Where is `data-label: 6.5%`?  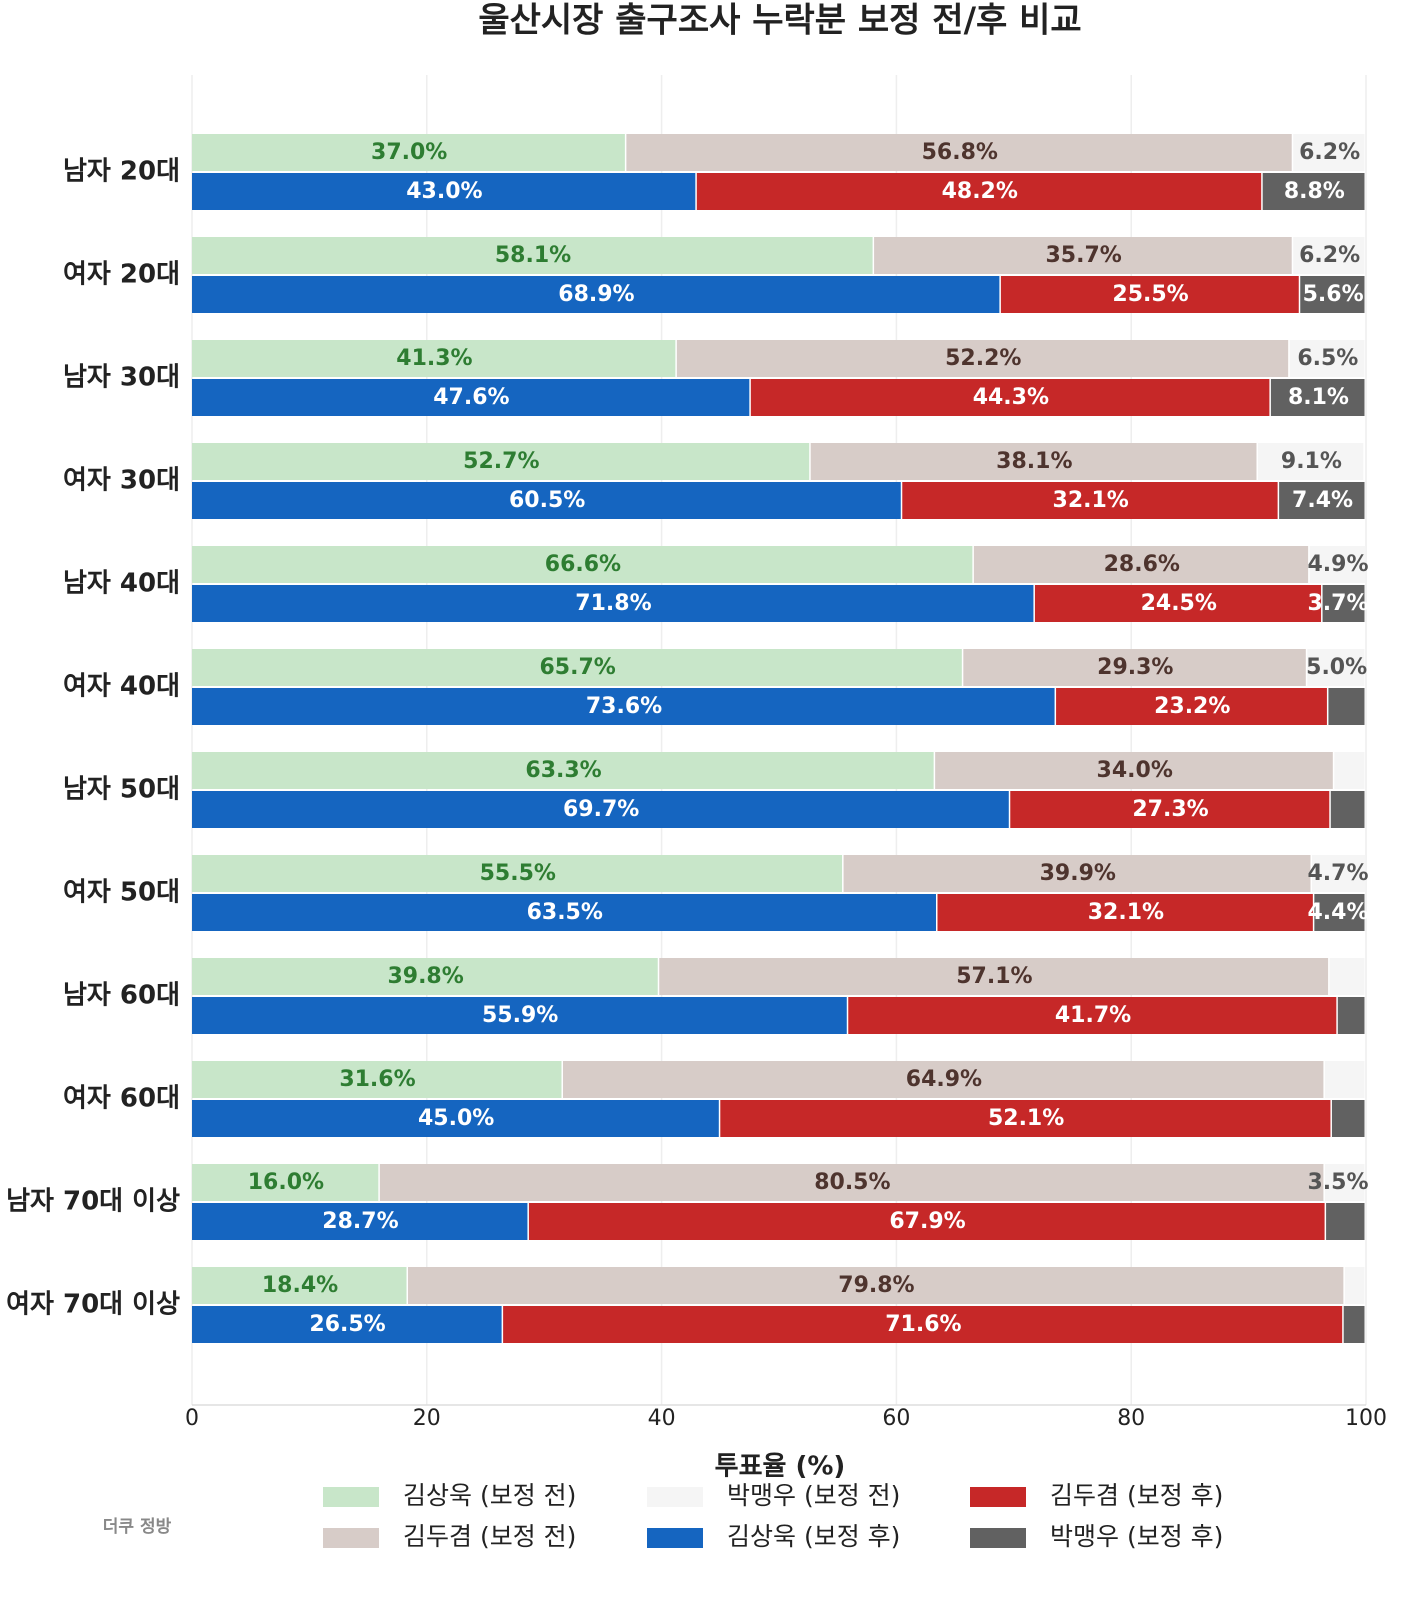 data-label: 6.5% is located at coordinates (1327, 358).